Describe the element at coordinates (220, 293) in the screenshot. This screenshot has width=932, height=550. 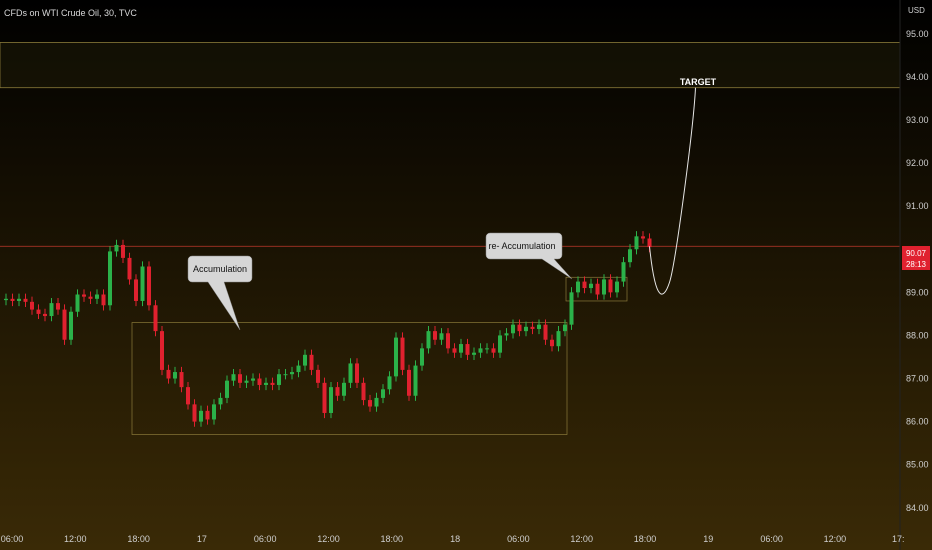
I see `accumulation-callout: Accumulation` at that location.